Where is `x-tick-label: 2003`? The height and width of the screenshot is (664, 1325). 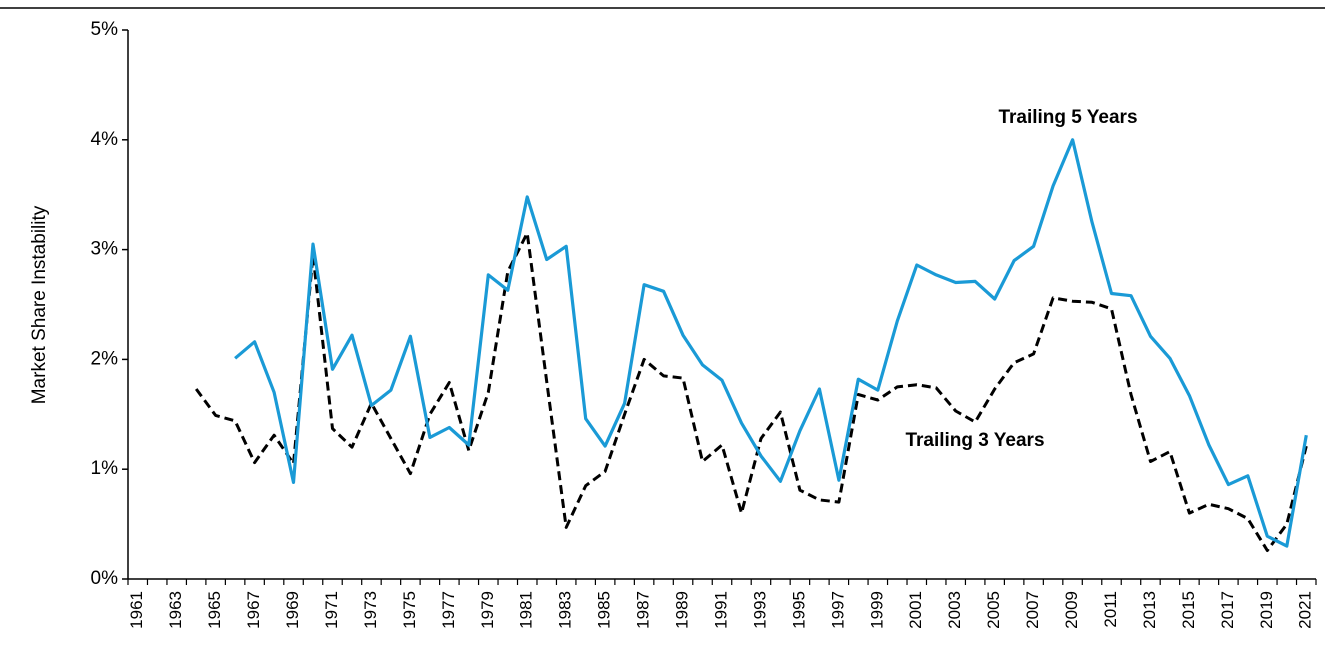 x-tick-label: 2003 is located at coordinates (954, 610).